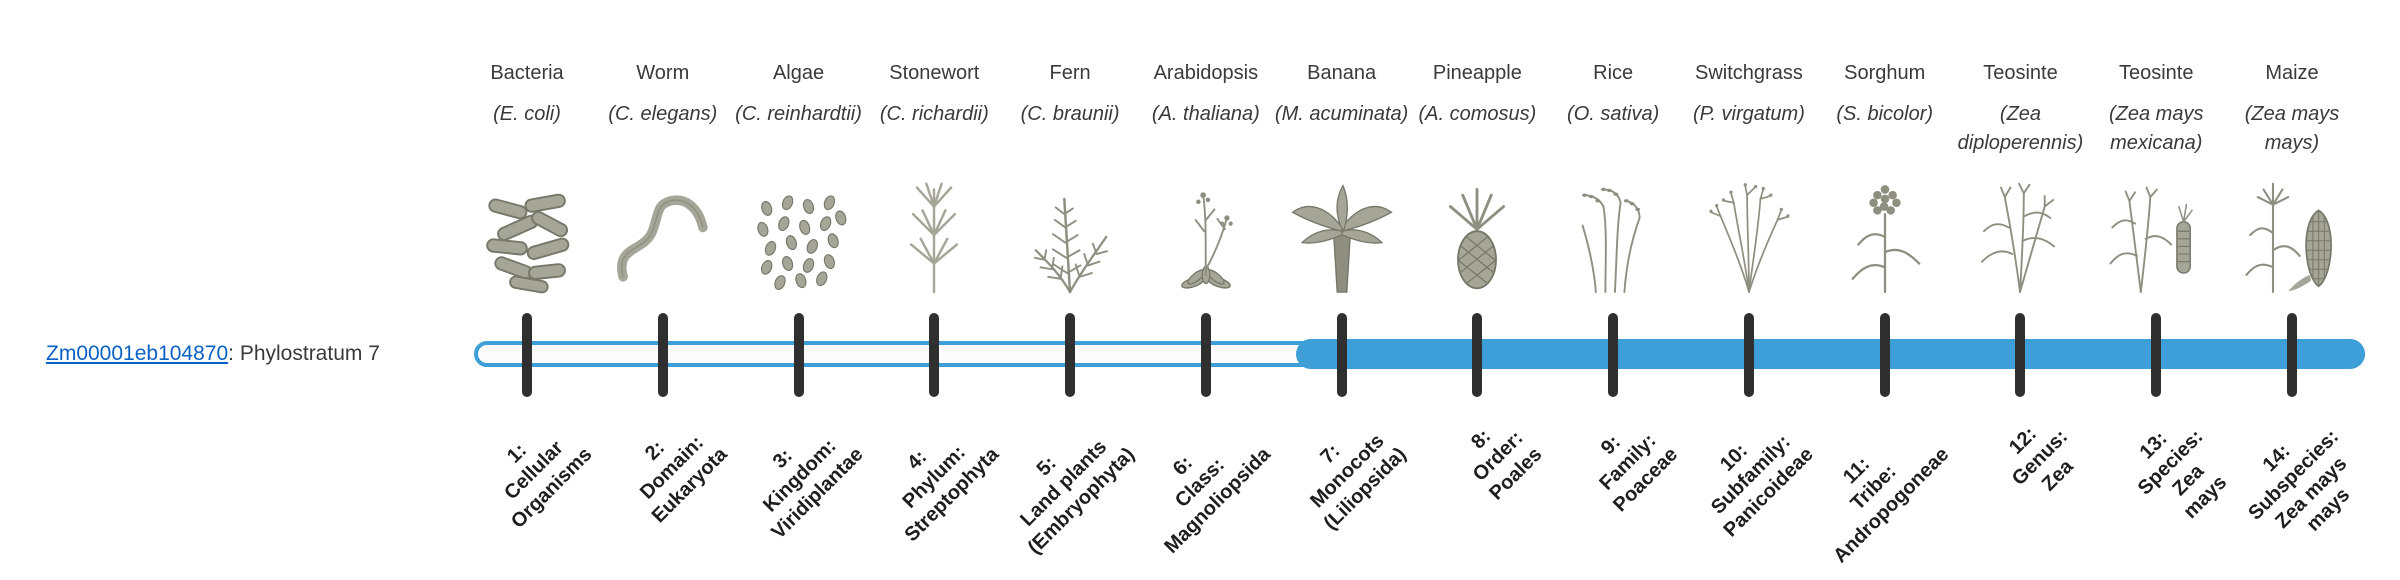  What do you see at coordinates (2156, 128) in the screenshot?
I see `organism-scientific-name: (Zea mays mexicana)` at bounding box center [2156, 128].